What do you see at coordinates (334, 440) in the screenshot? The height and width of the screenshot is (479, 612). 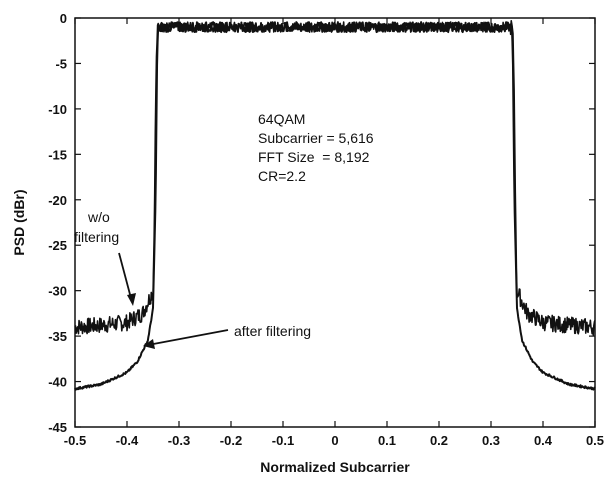 I see `x-tick-label: 0` at bounding box center [334, 440].